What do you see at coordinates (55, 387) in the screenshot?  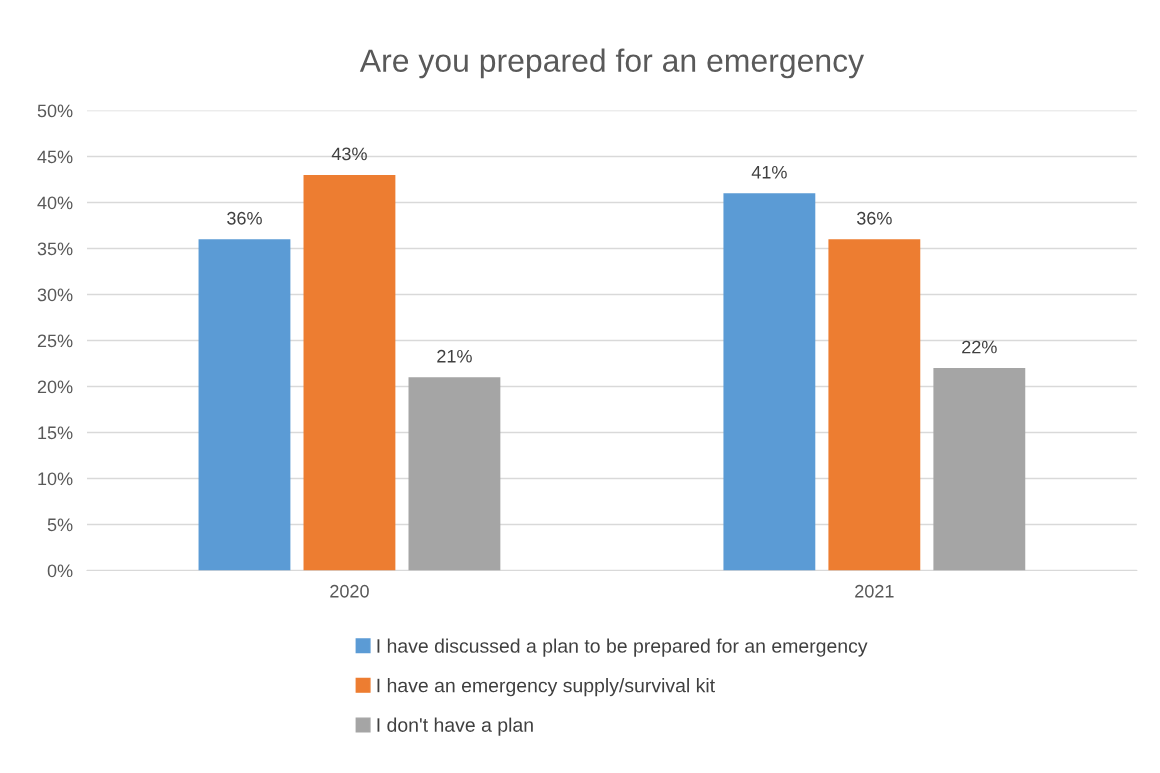 I see `y-tick-label: 20%` at bounding box center [55, 387].